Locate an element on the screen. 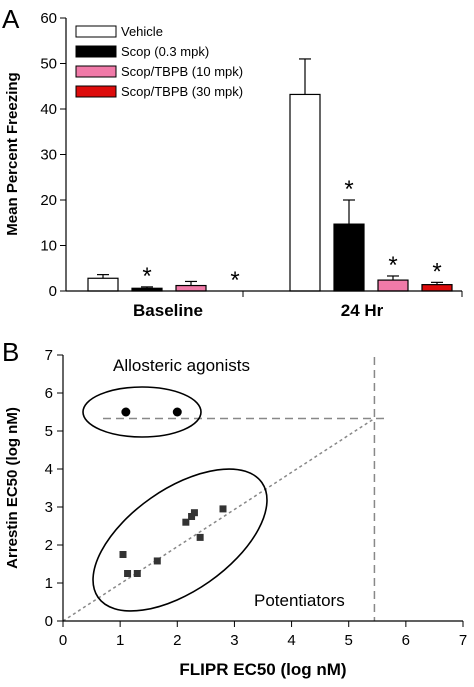  panel-a-y-axis-title: Mean Percent Freezing is located at coordinates (12, 153).